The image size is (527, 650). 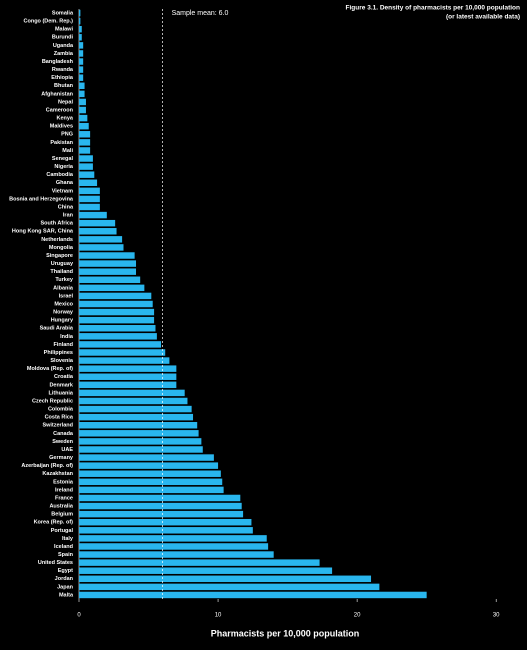 I want to click on y-tick-label: Ghana, so click(x=65, y=183).